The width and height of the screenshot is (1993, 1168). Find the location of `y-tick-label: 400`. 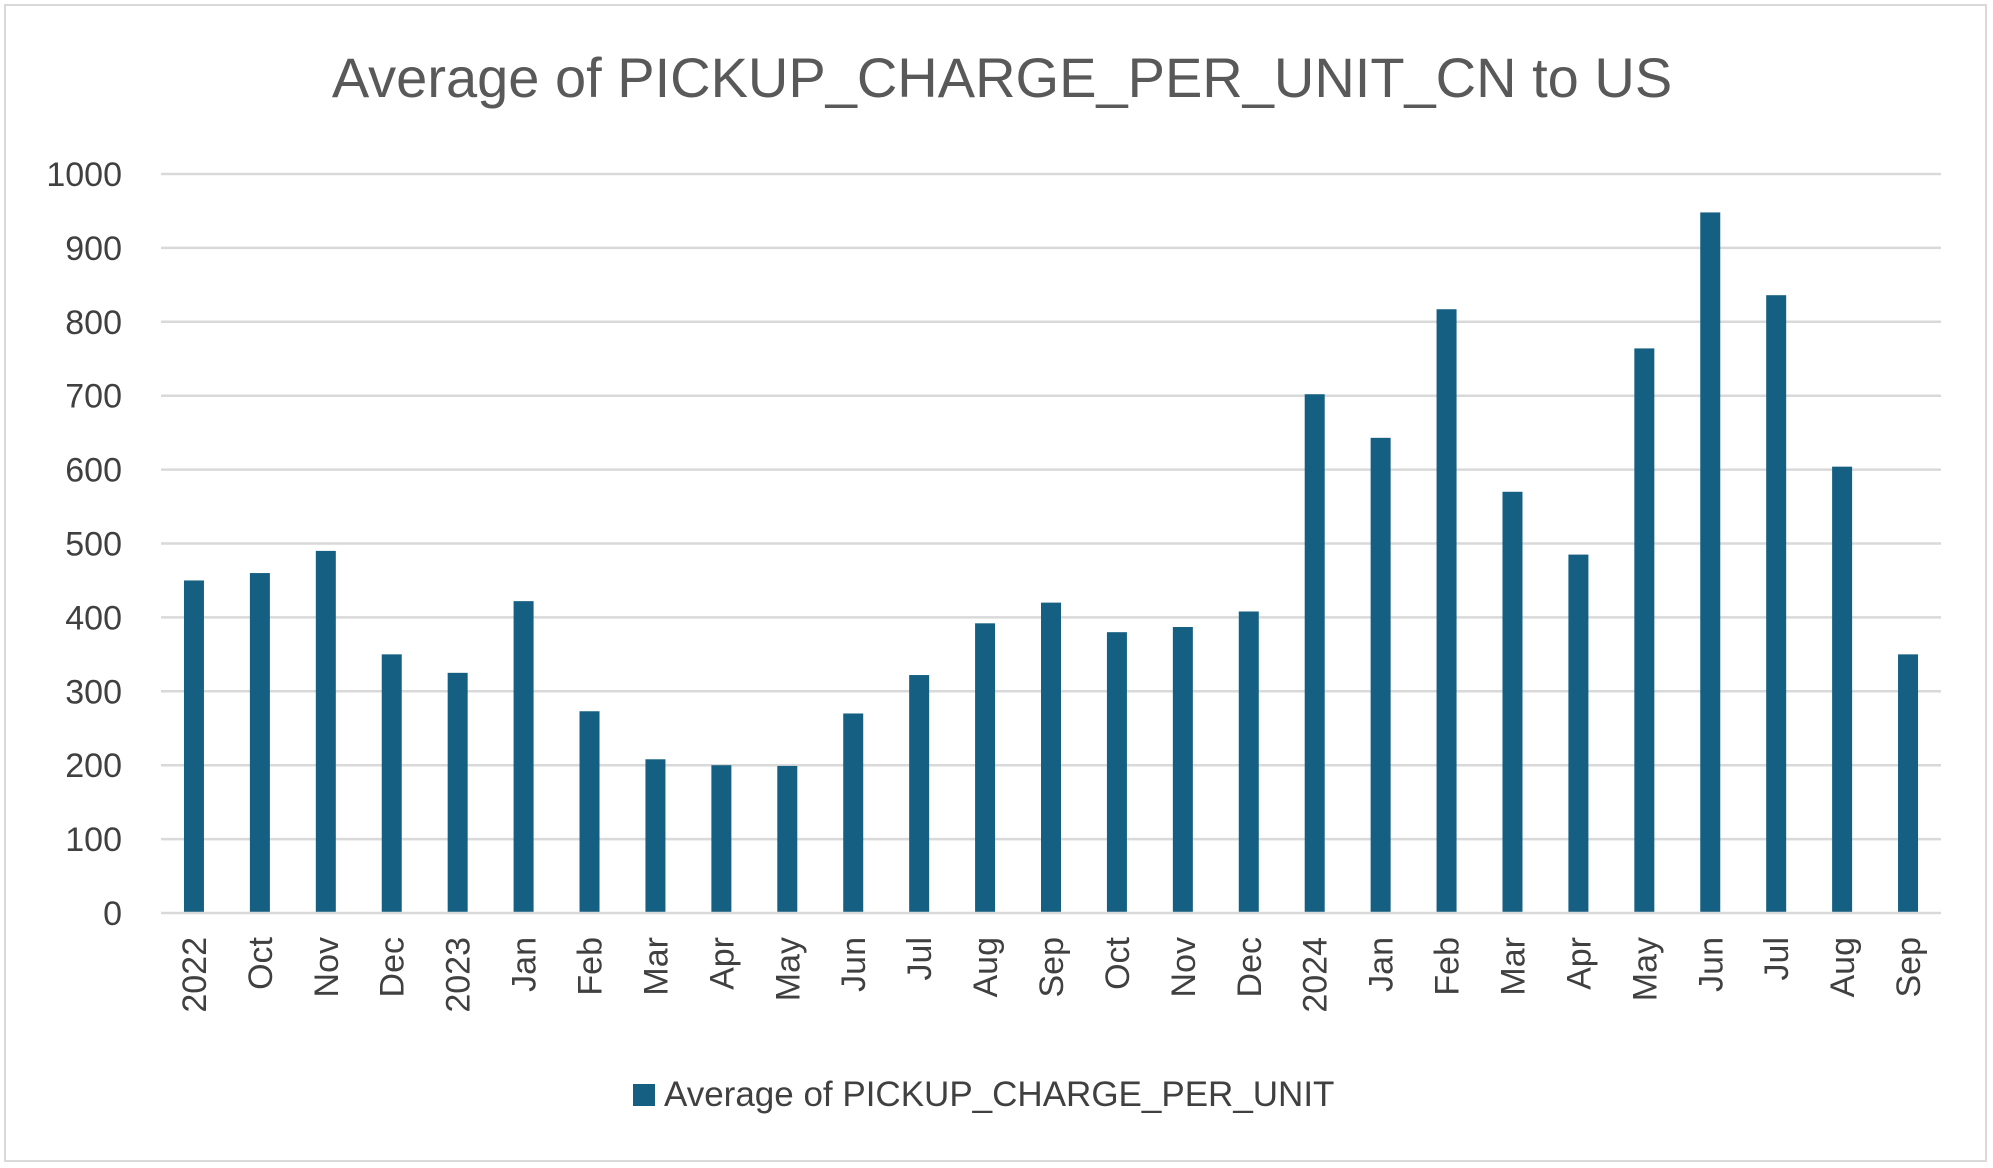

y-tick-label: 400 is located at coordinates (93, 618).